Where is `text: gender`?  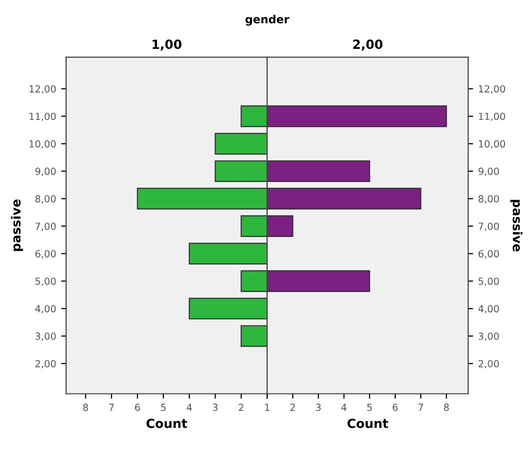
text: gender is located at coordinates (267, 20).